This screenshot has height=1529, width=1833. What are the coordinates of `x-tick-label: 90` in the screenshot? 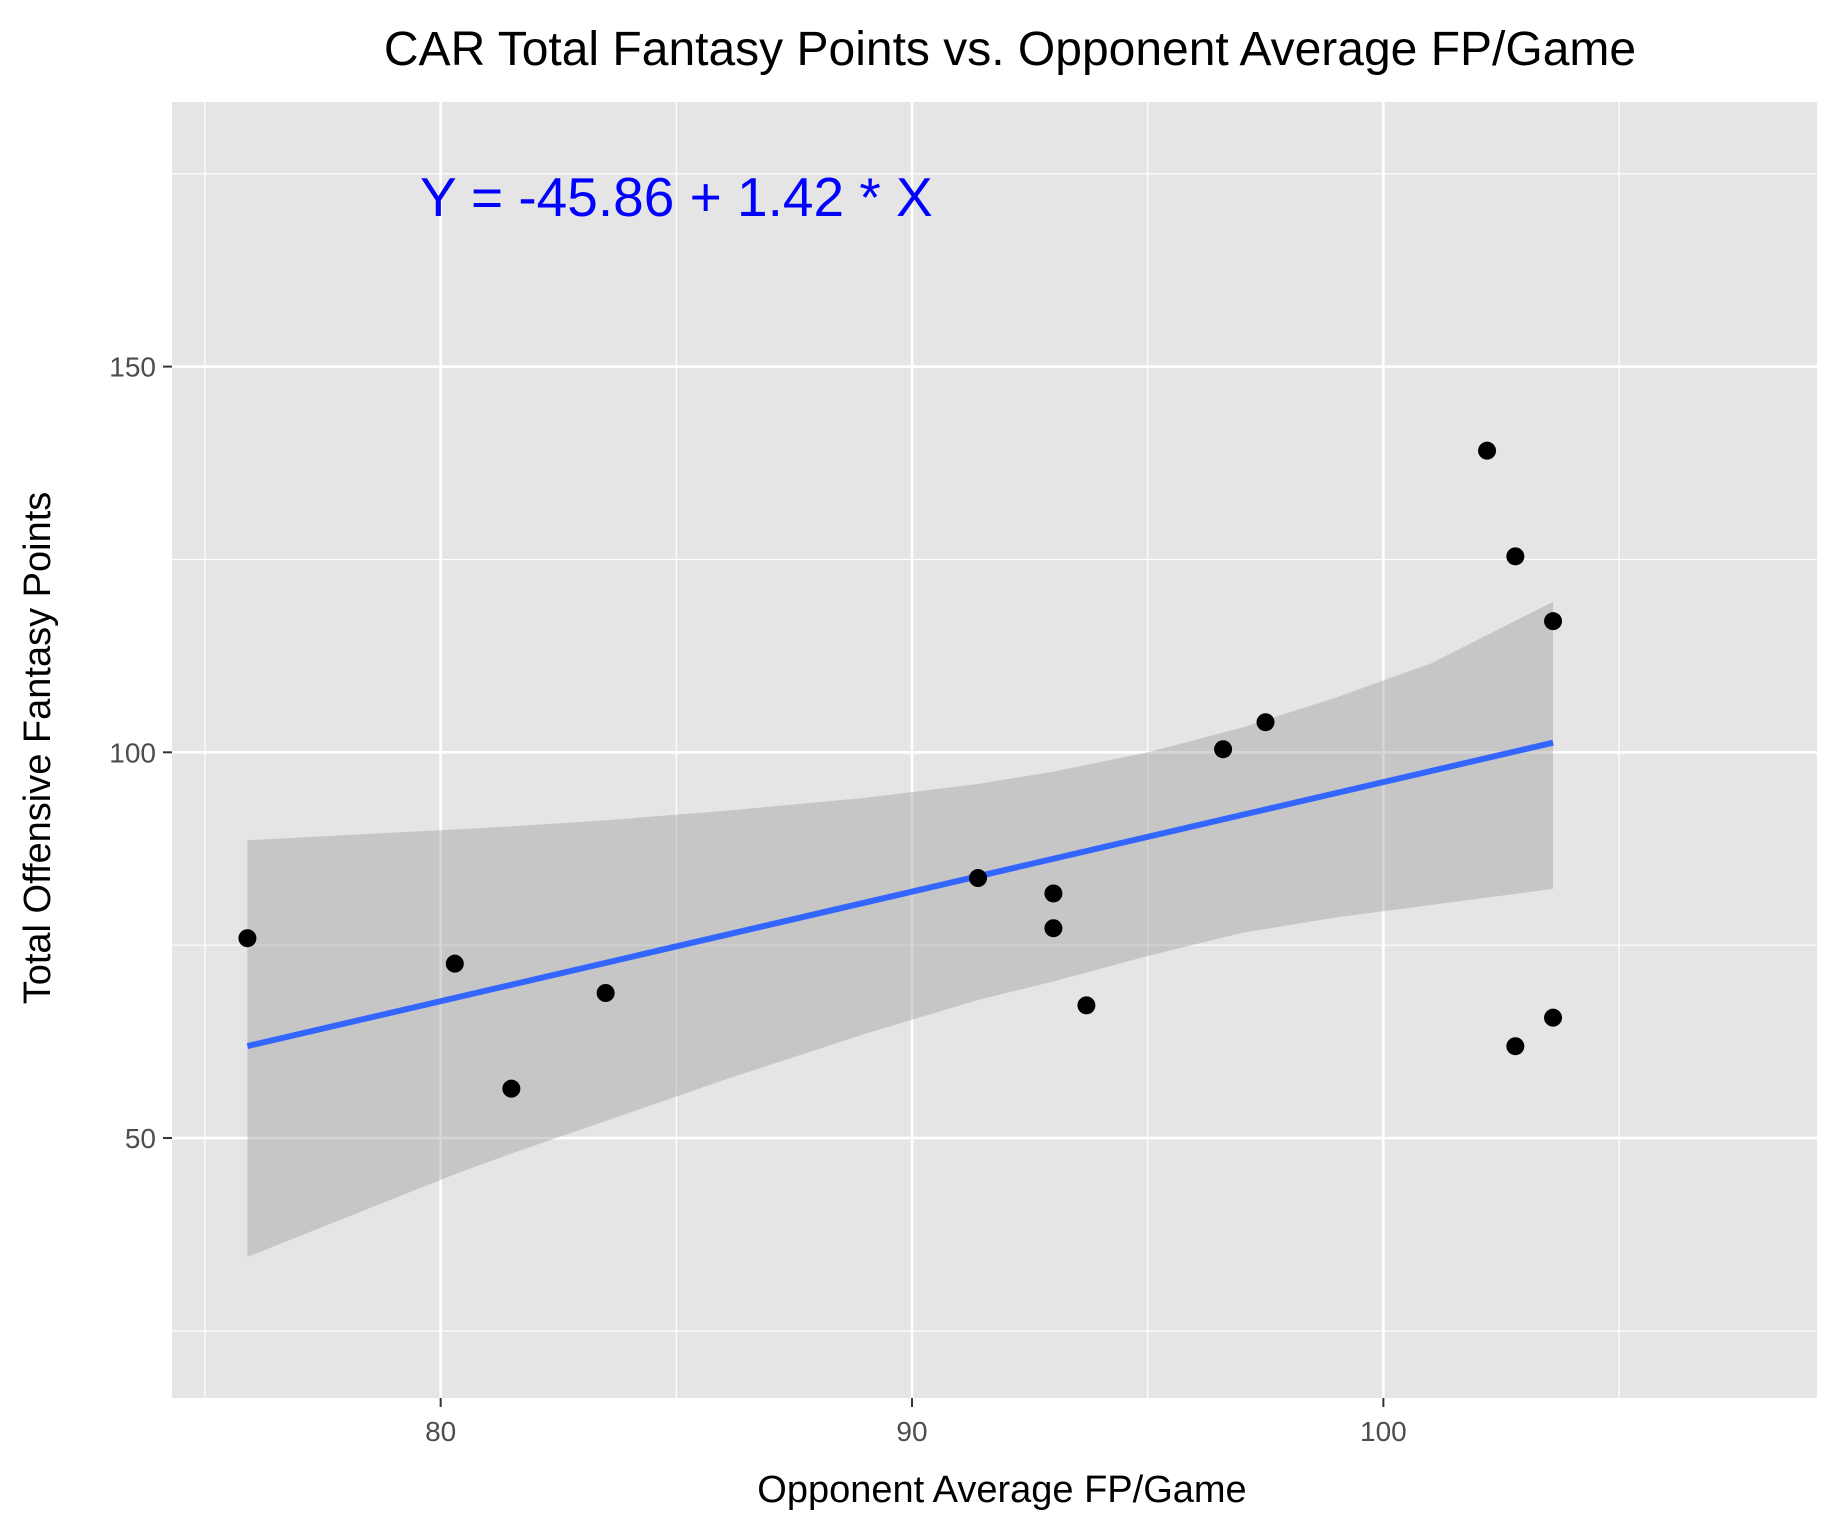 It's located at (911, 1431).